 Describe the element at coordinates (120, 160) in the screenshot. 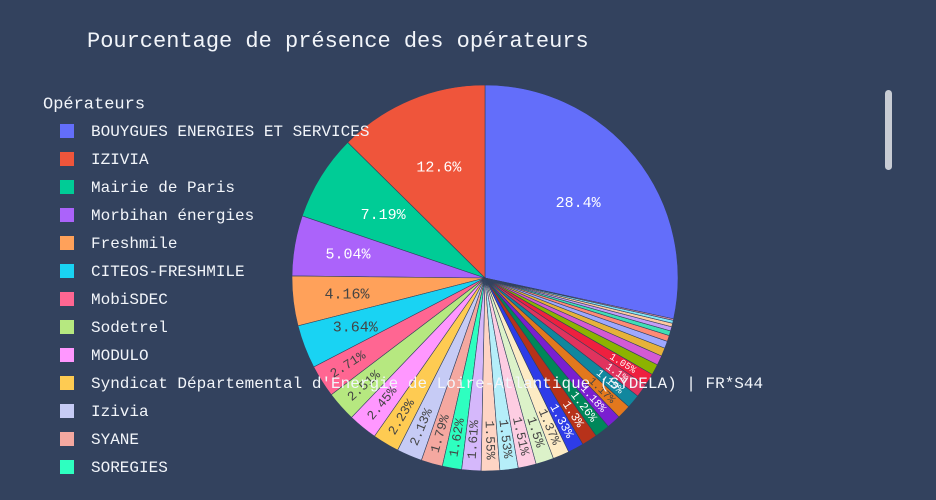

I see `legend-label: IZIVIA` at that location.